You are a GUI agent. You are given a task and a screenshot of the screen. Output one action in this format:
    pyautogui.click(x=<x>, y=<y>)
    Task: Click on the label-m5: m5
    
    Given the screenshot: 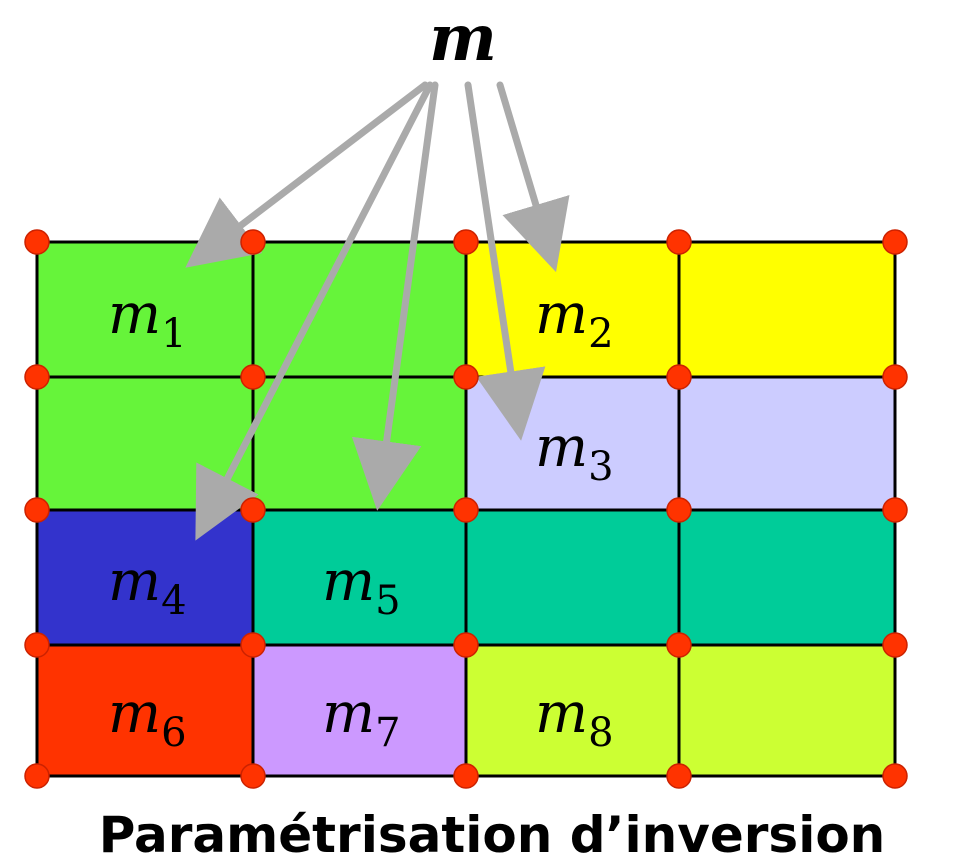 What is the action you would take?
    pyautogui.click(x=361, y=586)
    